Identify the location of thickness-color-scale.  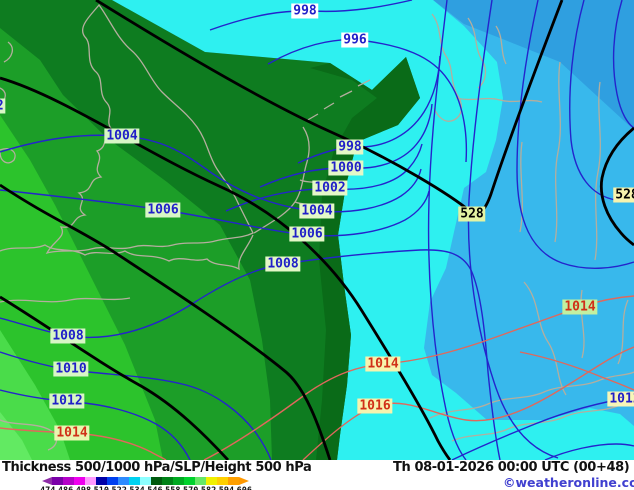
(145, 481).